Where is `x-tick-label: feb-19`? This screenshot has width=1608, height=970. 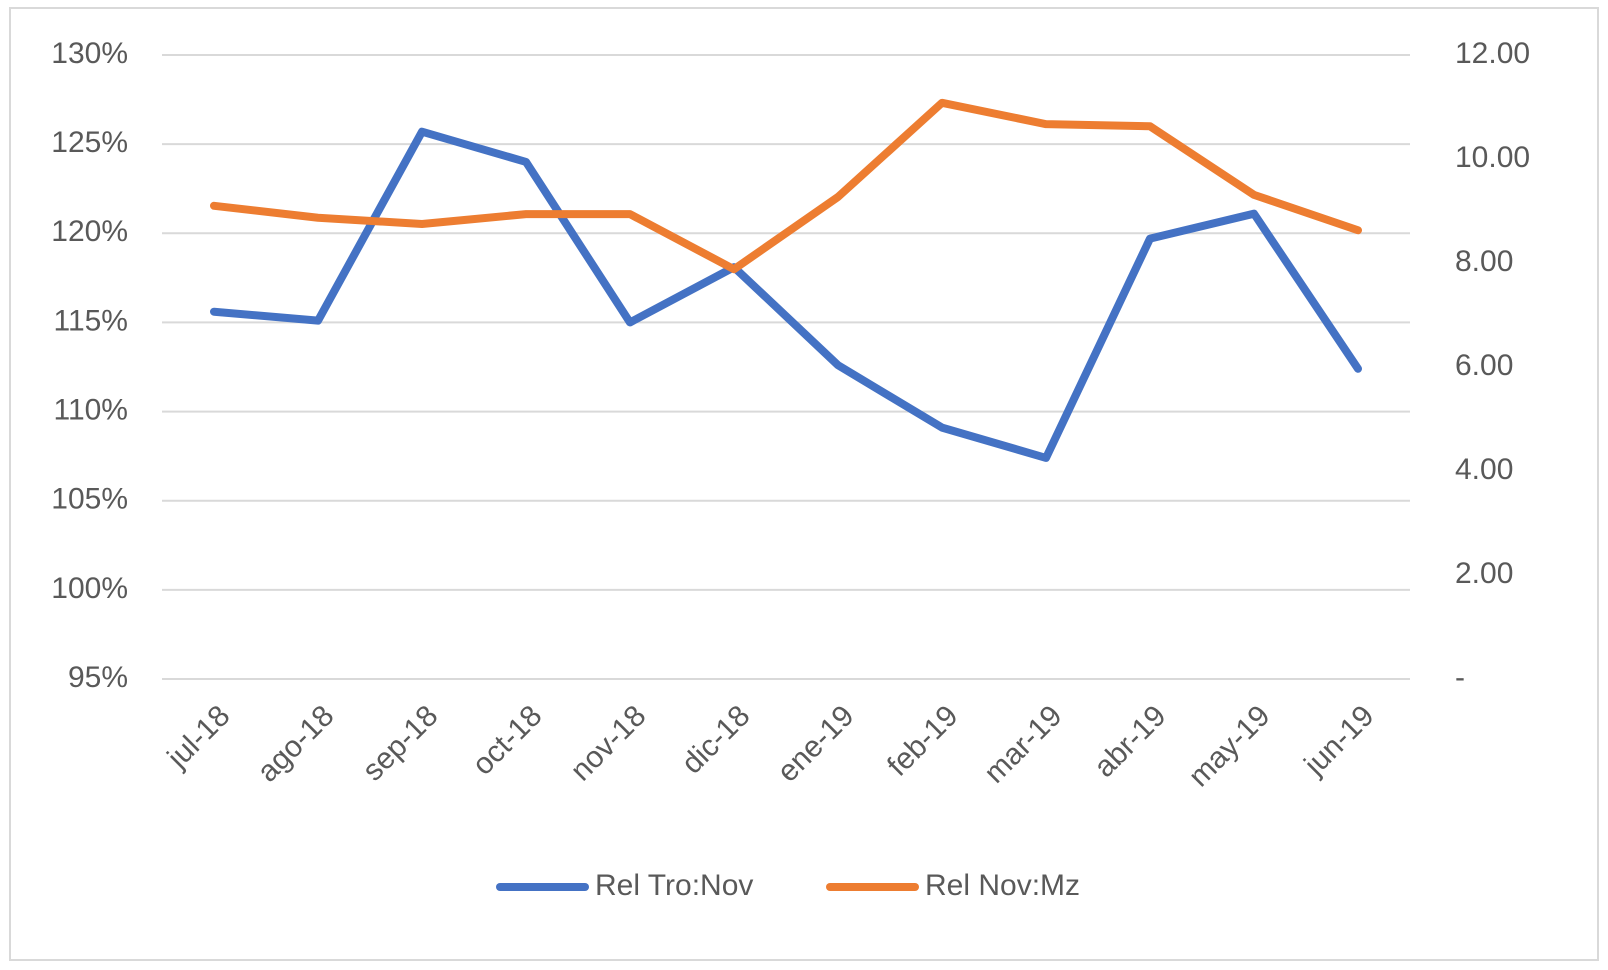
x-tick-label: feb-19 is located at coordinates (922, 740).